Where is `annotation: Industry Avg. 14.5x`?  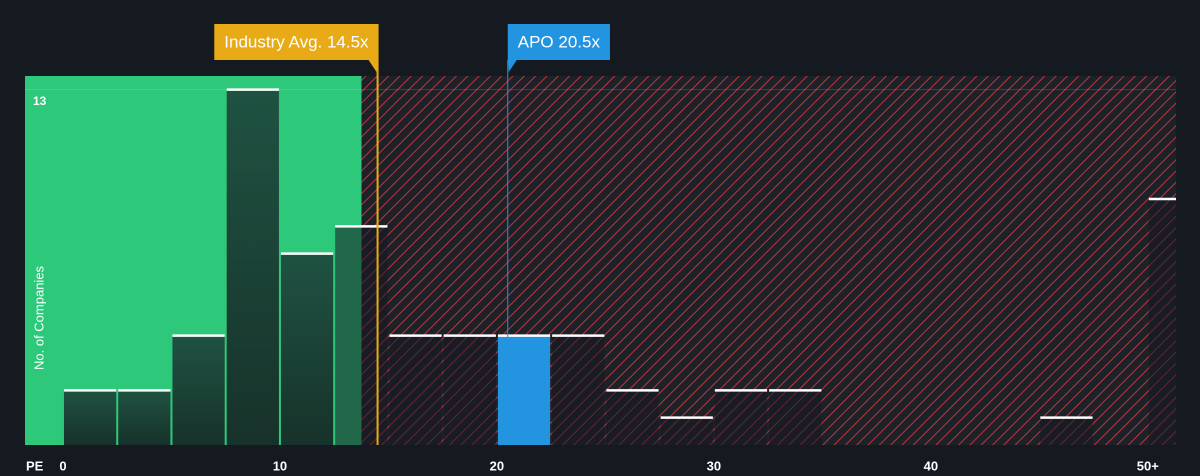
annotation: Industry Avg. 14.5x is located at coordinates (296, 48).